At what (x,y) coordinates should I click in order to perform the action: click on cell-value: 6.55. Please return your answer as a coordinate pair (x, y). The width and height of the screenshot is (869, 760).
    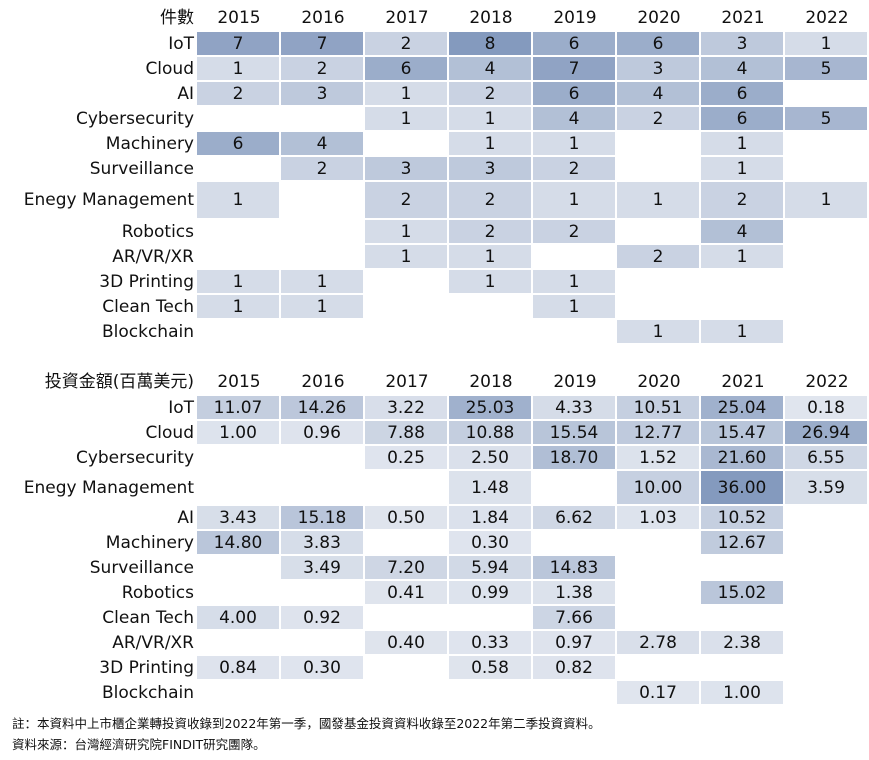
    Looking at the image, I should click on (826, 457).